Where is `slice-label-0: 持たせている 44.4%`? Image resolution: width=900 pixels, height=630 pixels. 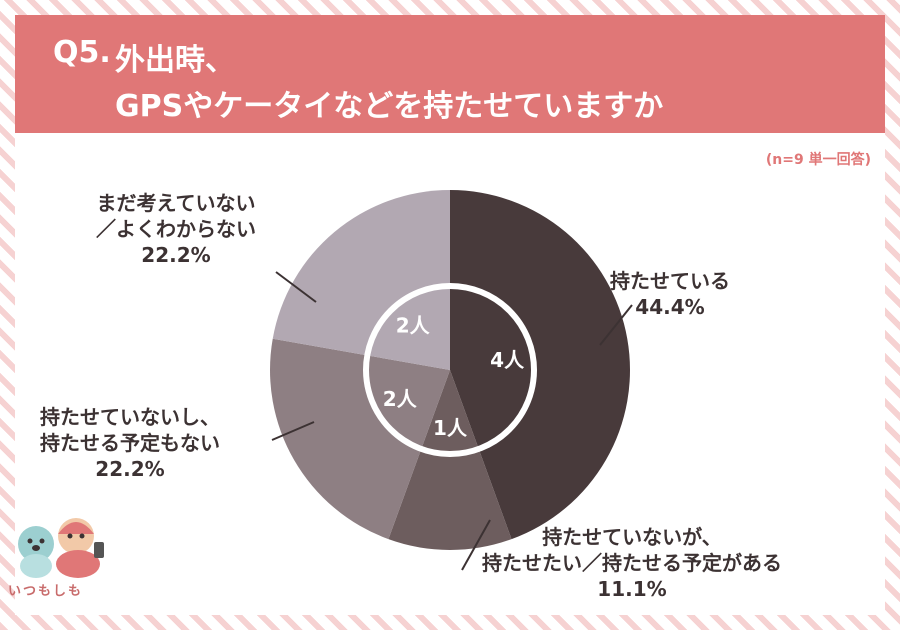 slice-label-0: 持たせている 44.4% is located at coordinates (670, 294).